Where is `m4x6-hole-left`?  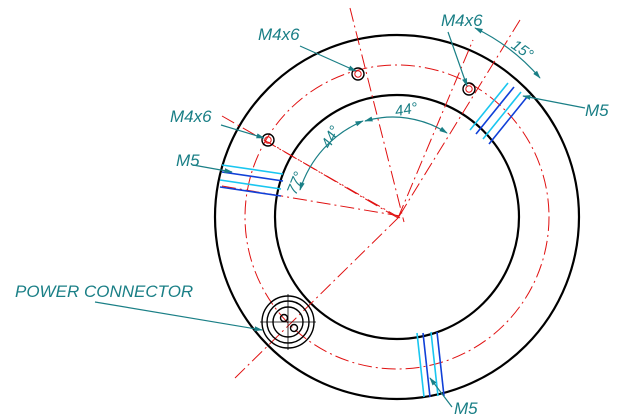
m4x6-hole-left is located at coordinates (268, 140).